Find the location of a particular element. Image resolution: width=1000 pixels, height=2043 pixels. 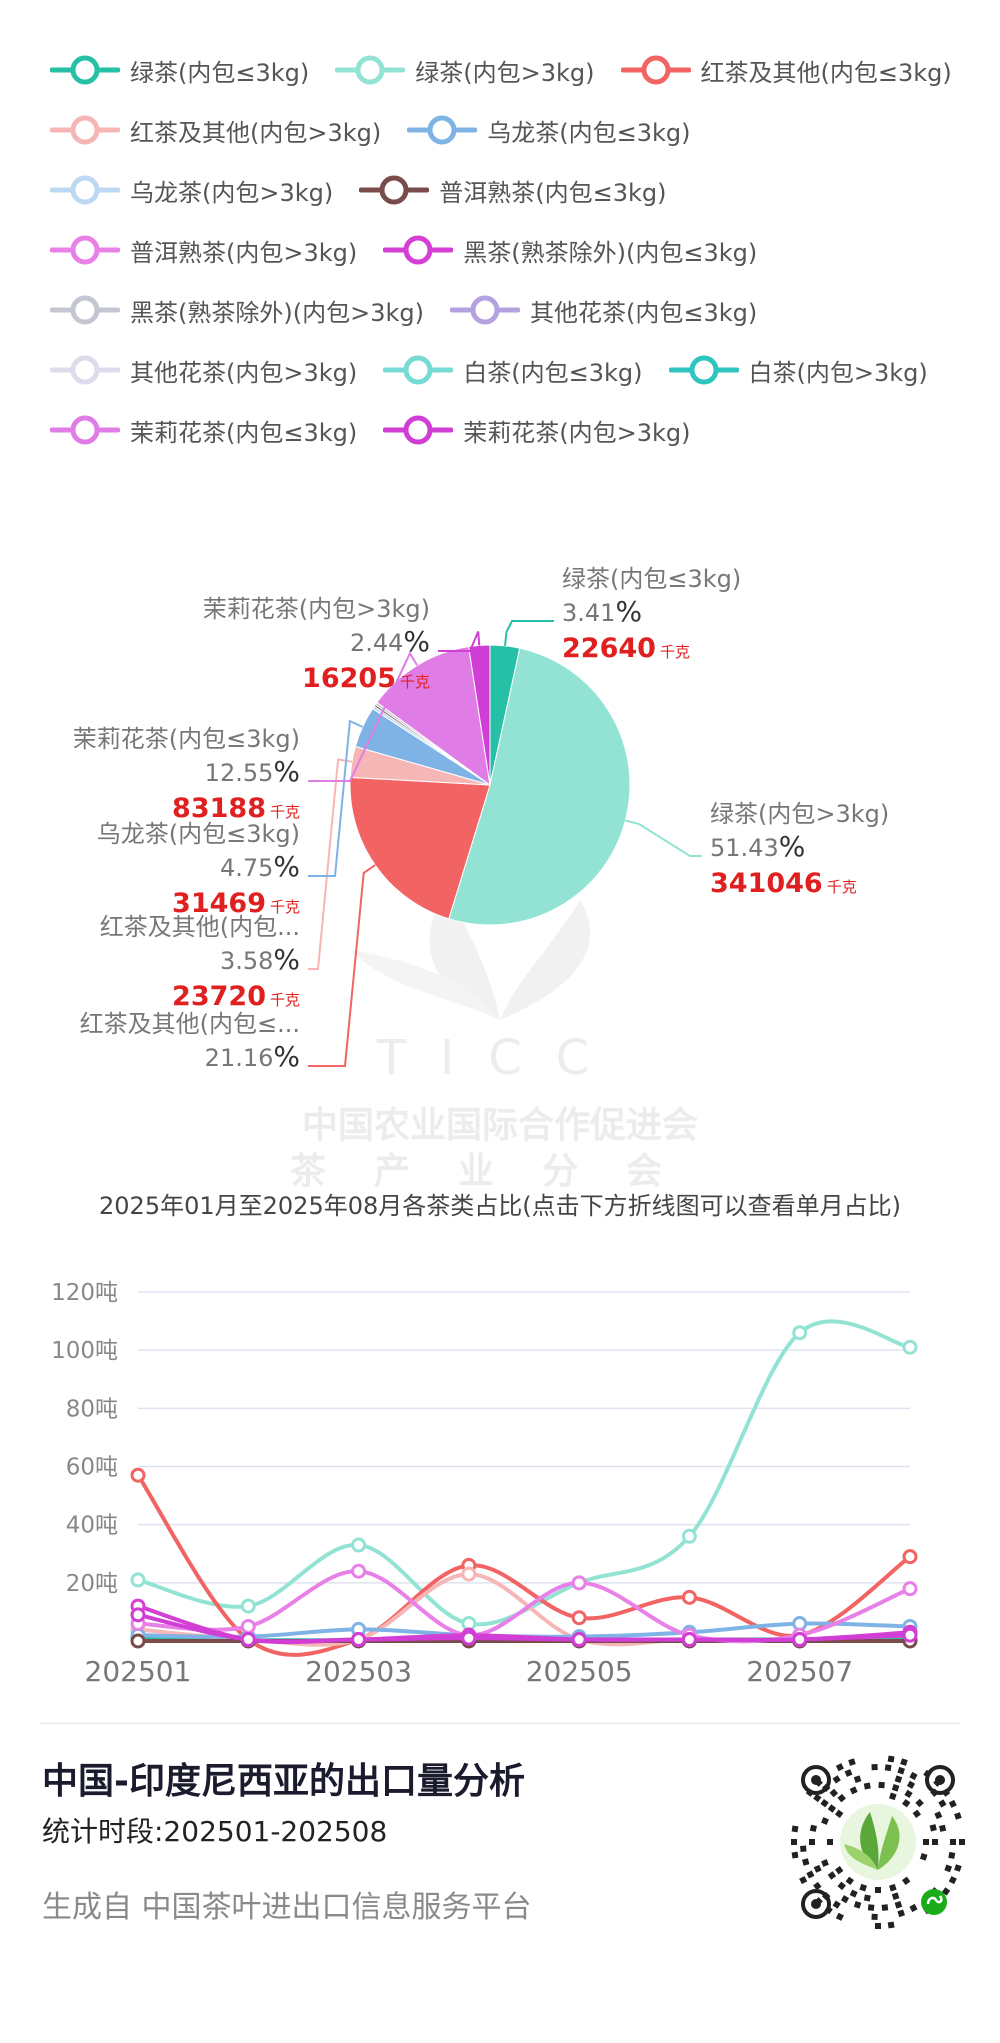

legend-label: 其他花茶(内包>3kg) is located at coordinates (244, 372).